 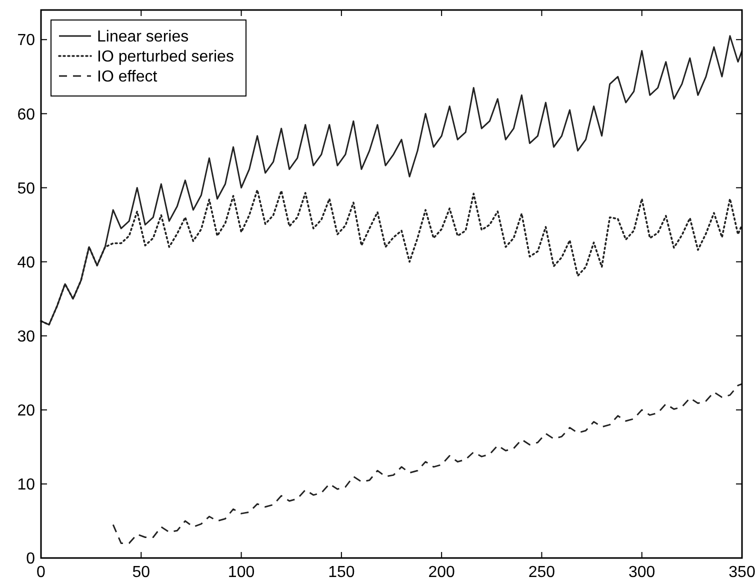 I want to click on x-tick-label: 50, so click(x=141, y=572).